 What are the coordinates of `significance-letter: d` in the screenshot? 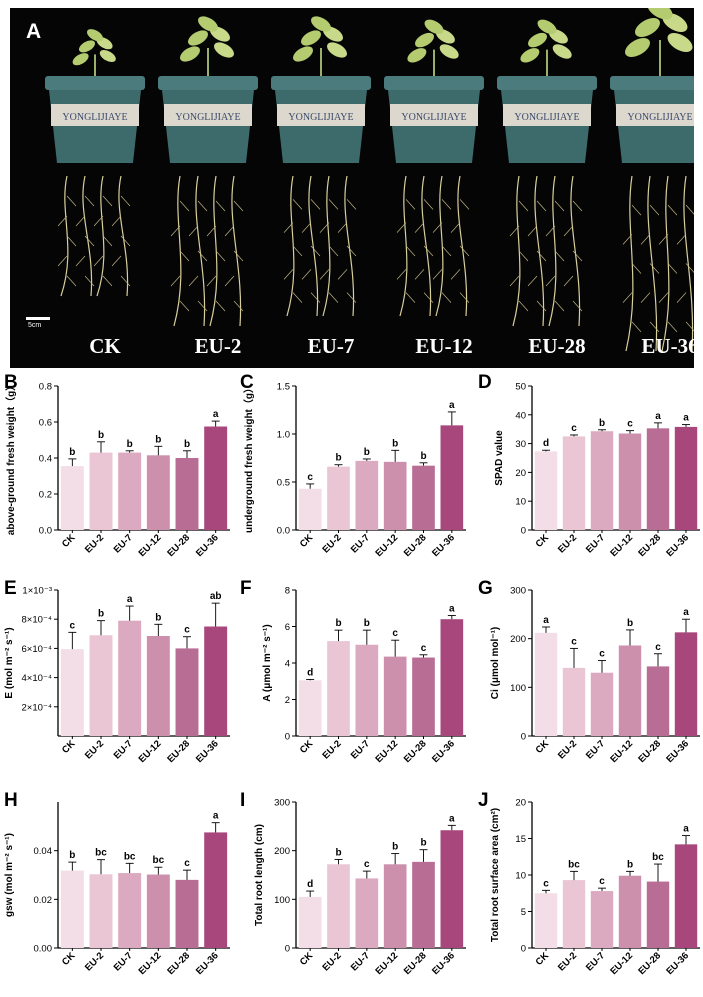 It's located at (546, 443).